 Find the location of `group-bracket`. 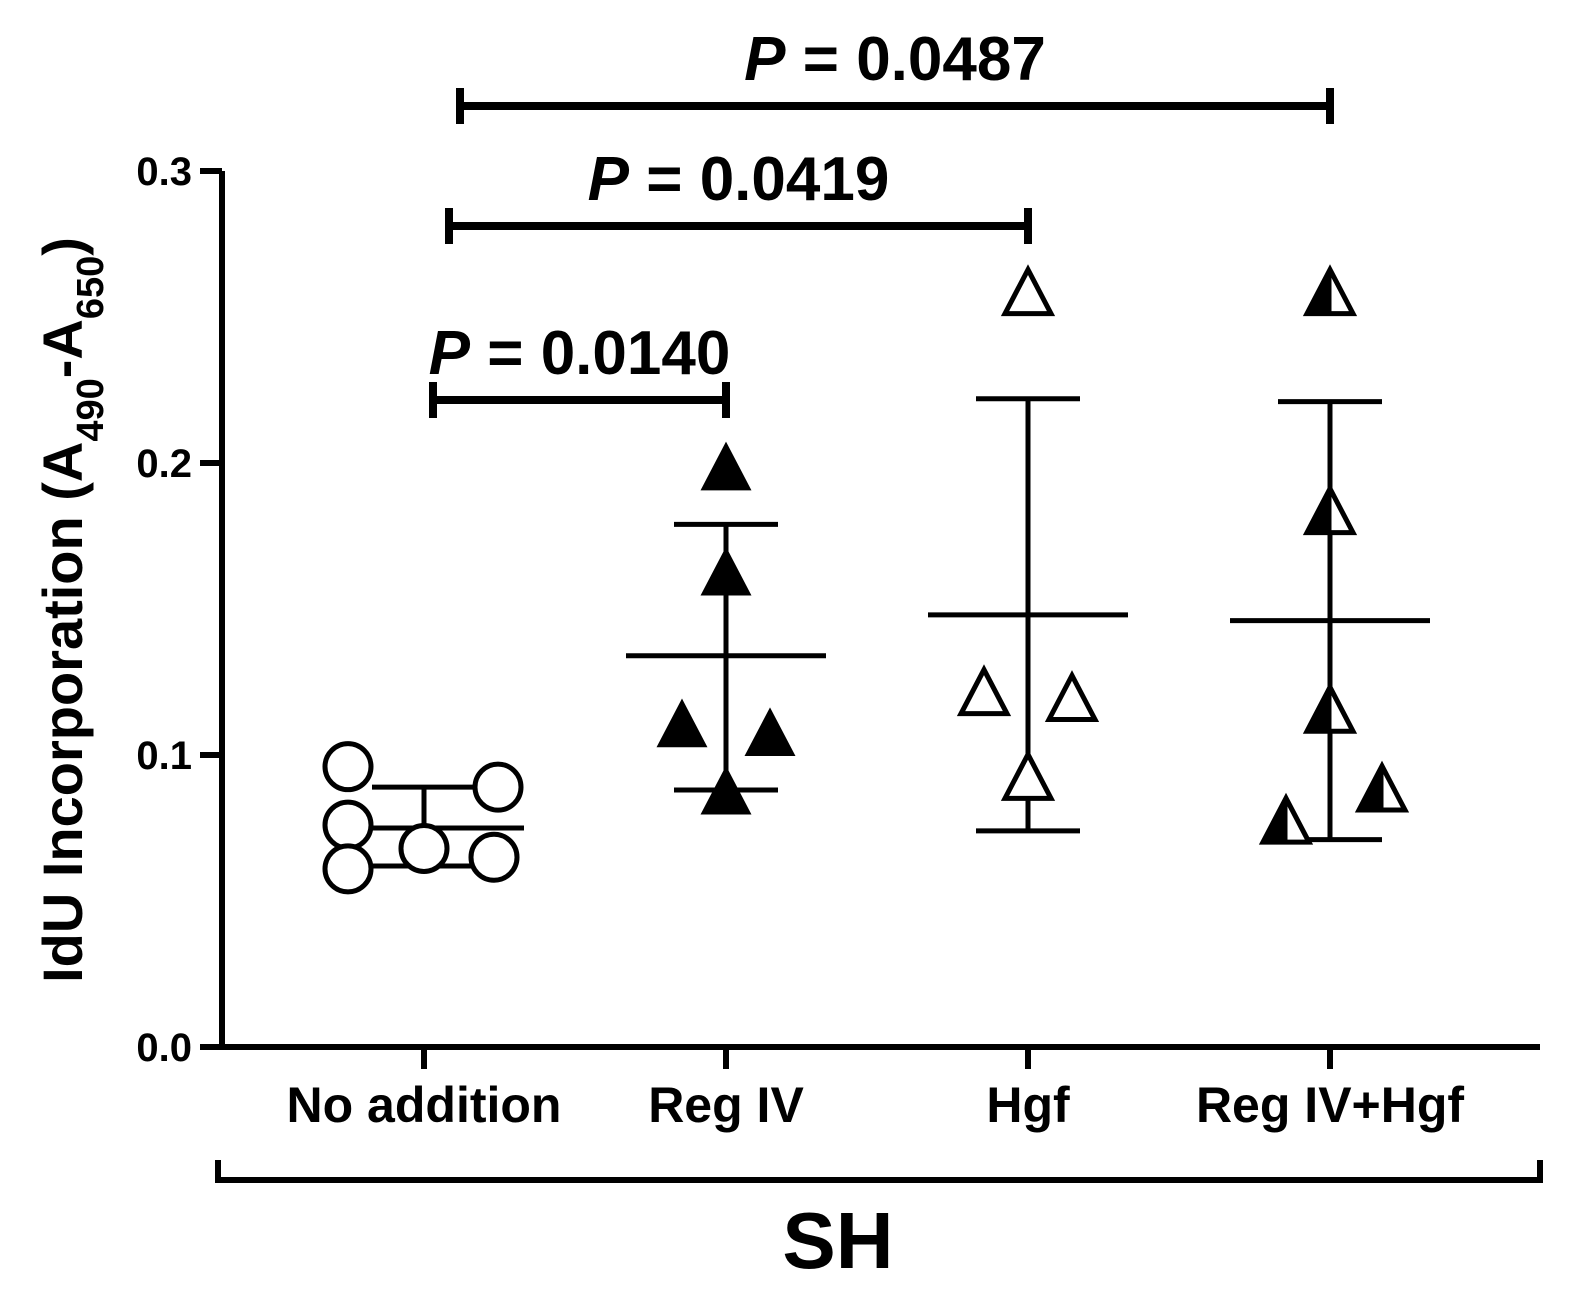

group-bracket is located at coordinates (879, 1171).